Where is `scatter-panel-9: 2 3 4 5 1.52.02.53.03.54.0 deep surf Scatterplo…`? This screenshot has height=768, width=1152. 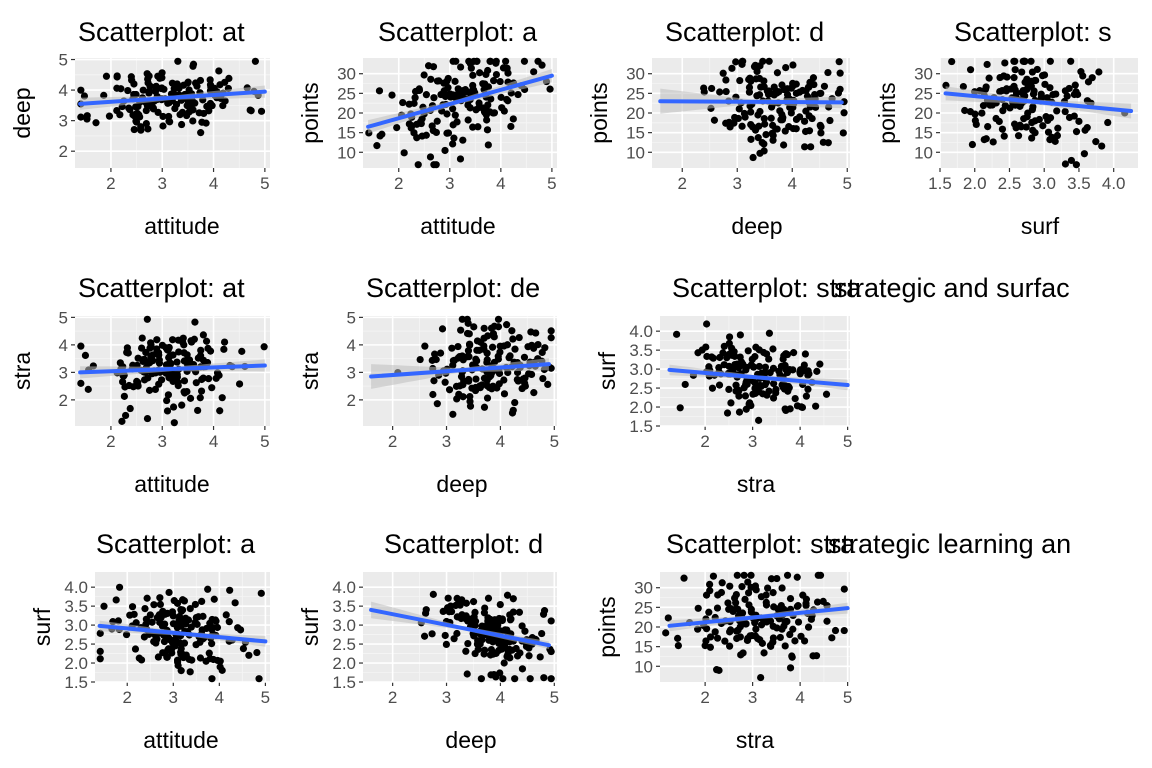
scatter-panel-9: 2 3 4 5 1.52.02.53.03.54.0 deep surf Scatterplo… is located at coordinates (428, 641).